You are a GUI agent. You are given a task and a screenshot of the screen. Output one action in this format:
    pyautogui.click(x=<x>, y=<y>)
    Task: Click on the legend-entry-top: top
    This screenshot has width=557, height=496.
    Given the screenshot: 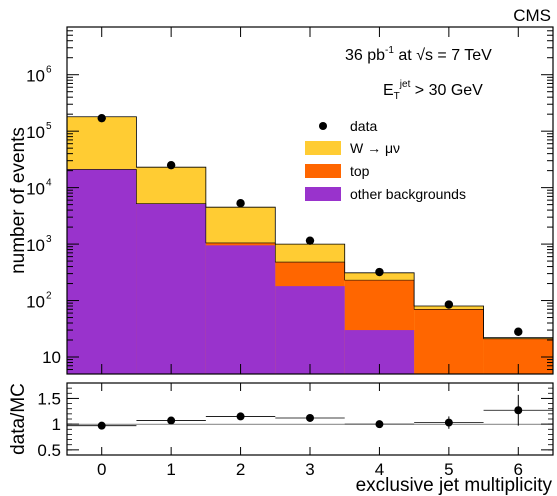 What is the action you would take?
    pyautogui.click(x=337, y=171)
    